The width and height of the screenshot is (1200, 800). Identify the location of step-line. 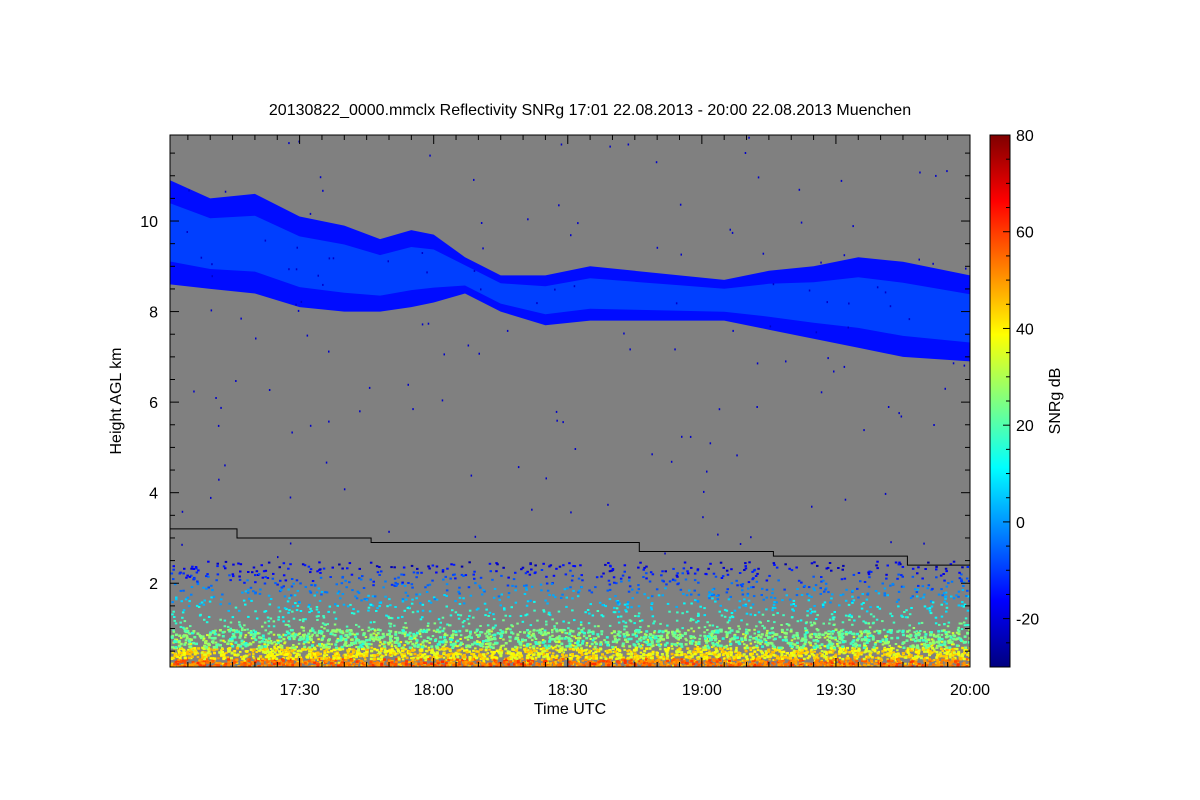
(570, 547).